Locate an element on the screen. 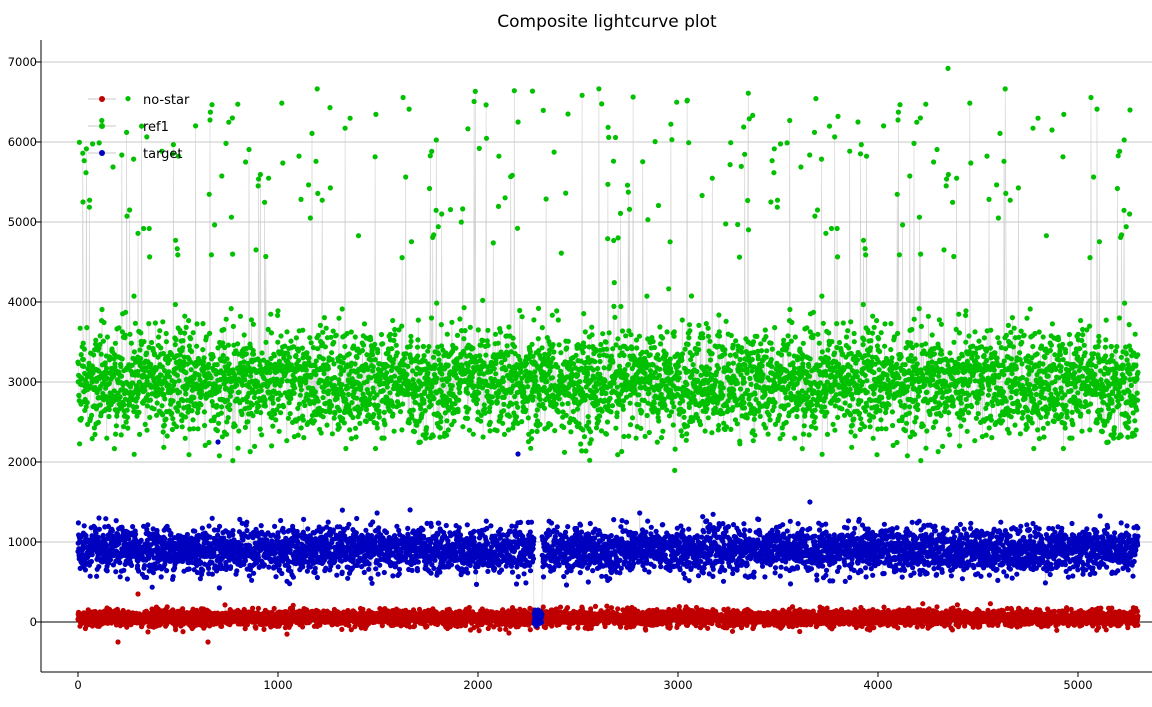 The image size is (1152, 707). x-tick-label: 5000 is located at coordinates (1077, 685).